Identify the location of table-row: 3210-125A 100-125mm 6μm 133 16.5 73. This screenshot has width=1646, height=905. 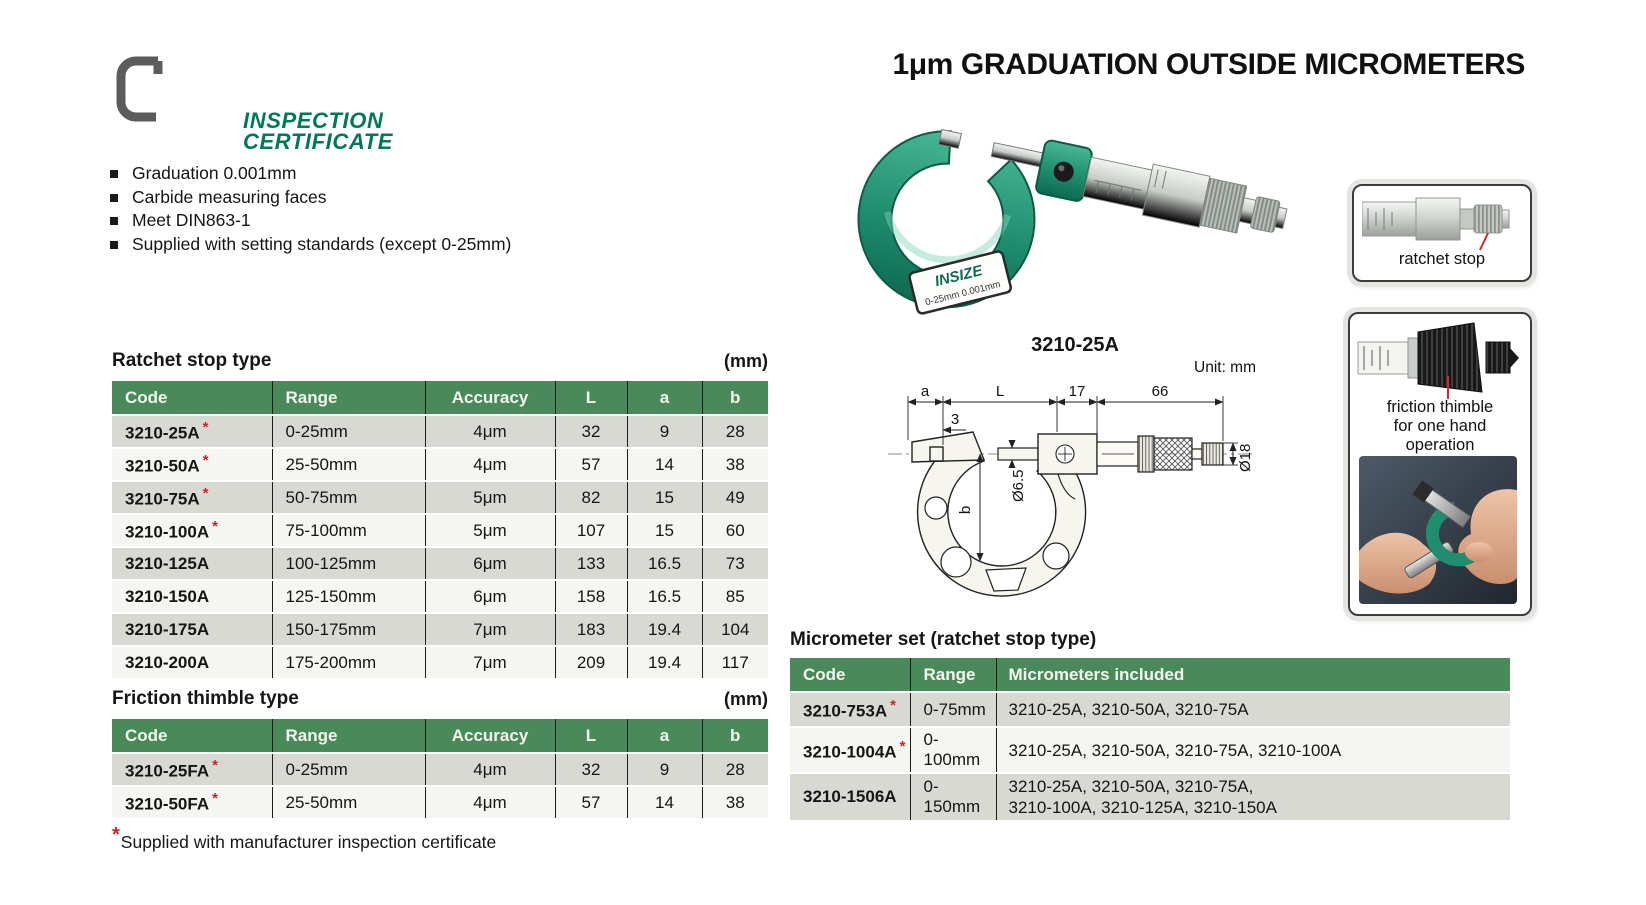
(440, 563).